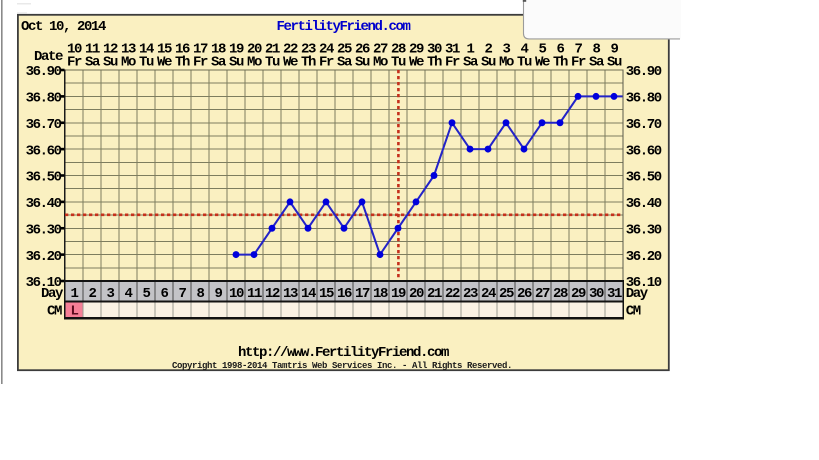 The width and height of the screenshot is (819, 460). What do you see at coordinates (308, 49) in the screenshot?
I see `svg-text: 23` at bounding box center [308, 49].